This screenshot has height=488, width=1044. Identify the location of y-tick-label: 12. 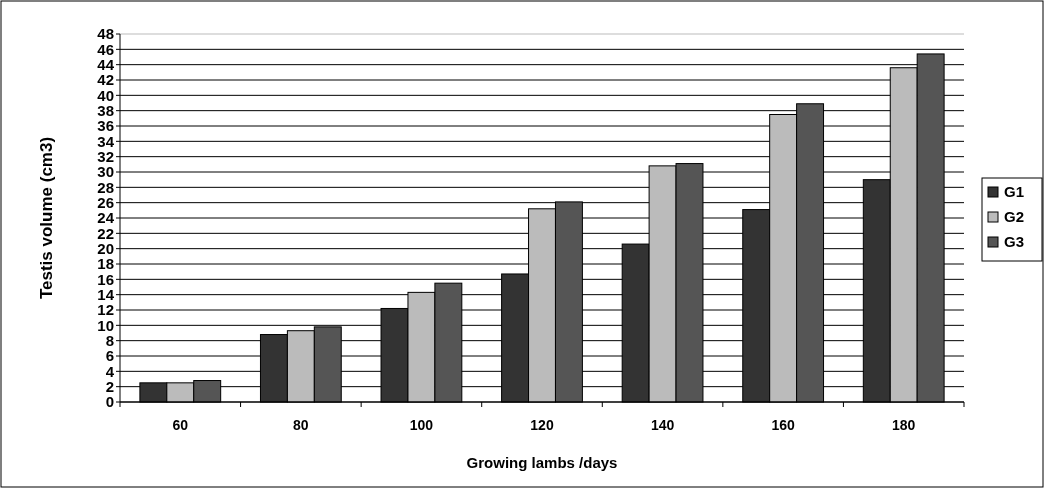
(105, 310).